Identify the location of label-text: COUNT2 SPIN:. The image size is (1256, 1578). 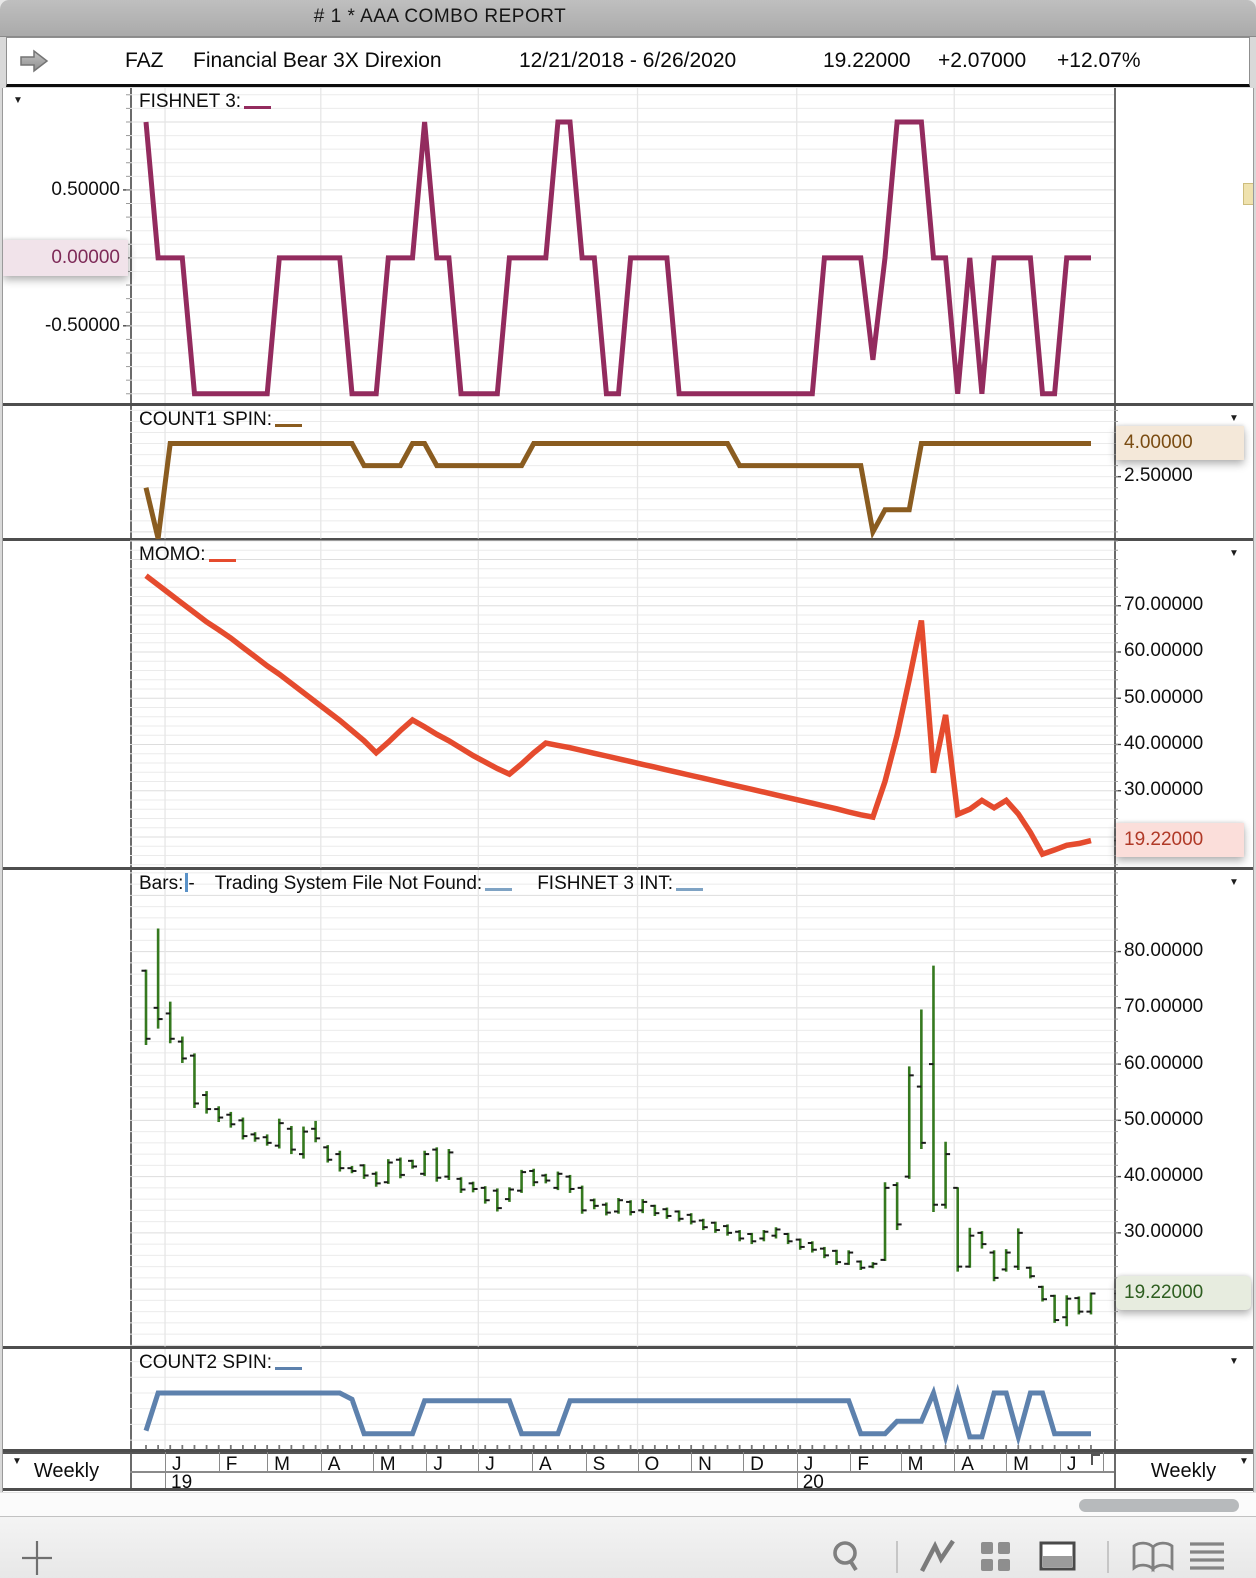
(206, 1362).